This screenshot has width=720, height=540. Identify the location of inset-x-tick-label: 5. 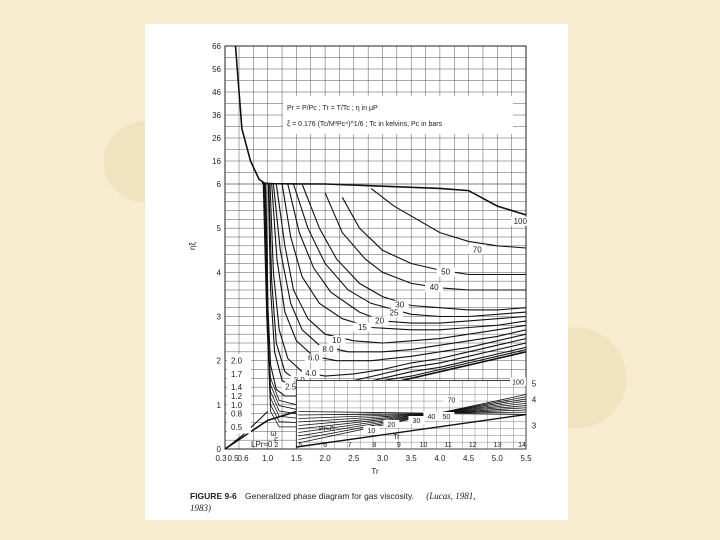
(300, 445).